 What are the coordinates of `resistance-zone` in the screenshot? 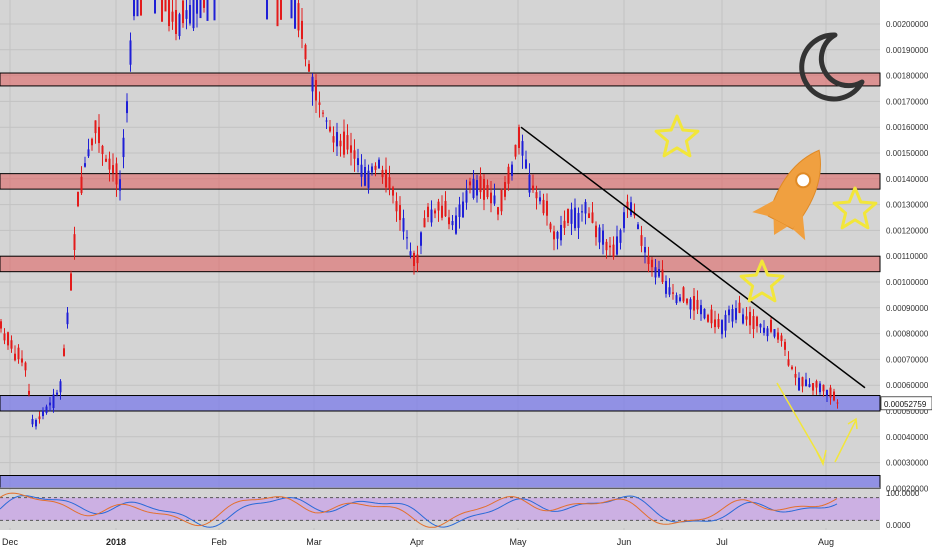 It's located at (440, 264).